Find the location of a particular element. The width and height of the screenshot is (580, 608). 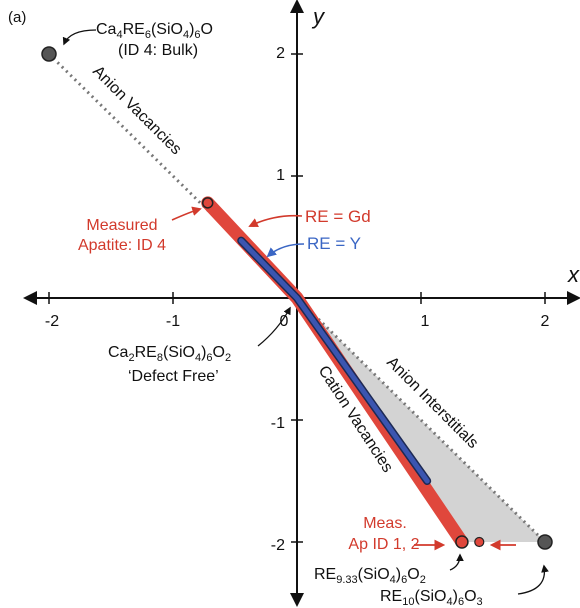

measured-id12-point is located at coordinates (479, 542).